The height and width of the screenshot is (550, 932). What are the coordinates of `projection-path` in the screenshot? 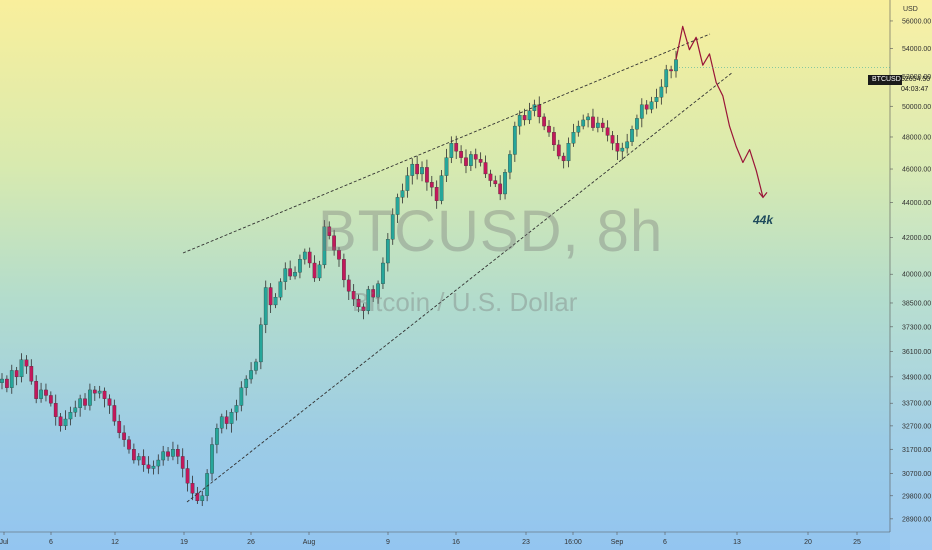 It's located at (719, 111).